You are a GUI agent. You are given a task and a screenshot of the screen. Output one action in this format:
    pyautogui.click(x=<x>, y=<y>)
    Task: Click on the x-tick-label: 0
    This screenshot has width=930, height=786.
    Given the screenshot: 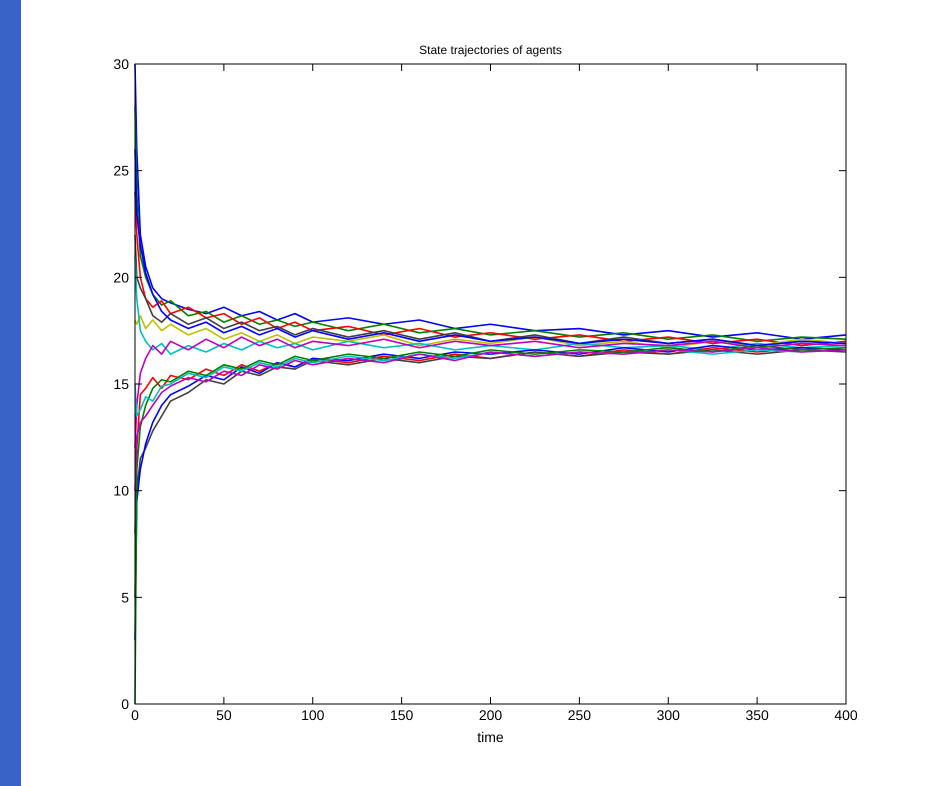 What is the action you would take?
    pyautogui.click(x=135, y=715)
    